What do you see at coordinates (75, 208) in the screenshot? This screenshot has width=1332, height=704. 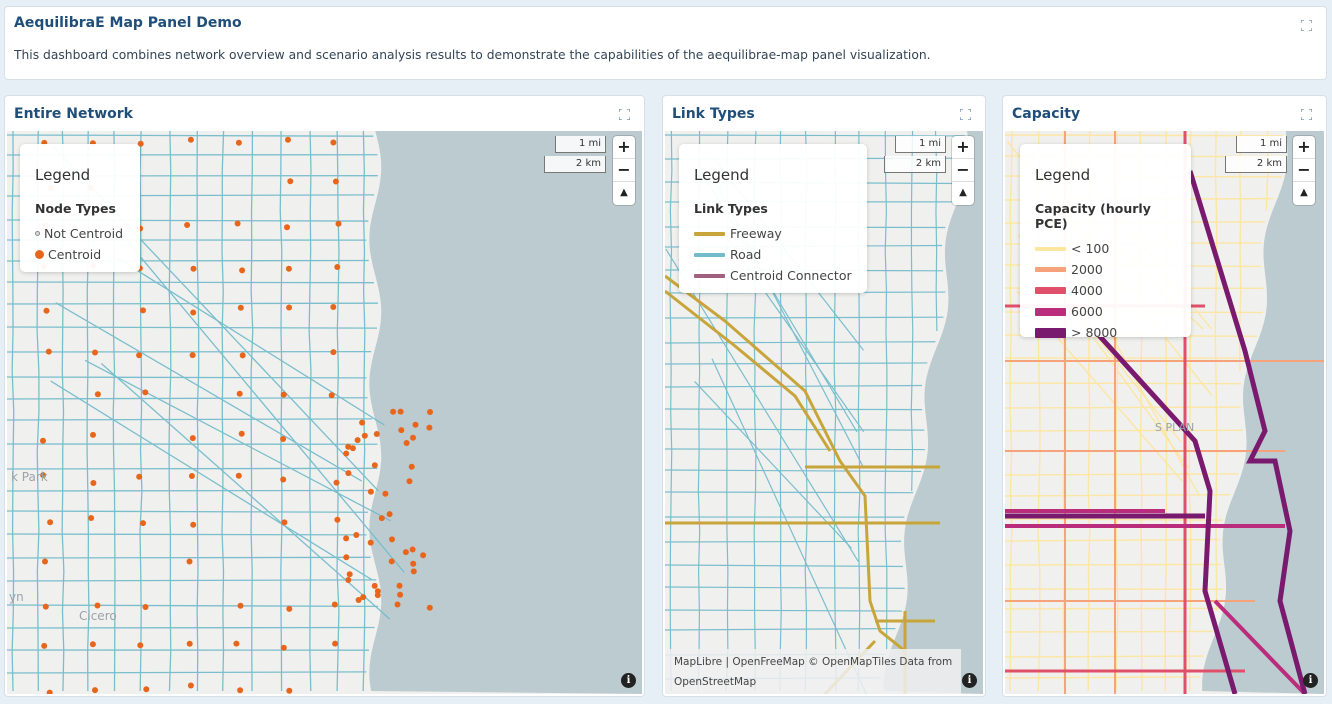 I see `legend-subtitle: Node Types` at bounding box center [75, 208].